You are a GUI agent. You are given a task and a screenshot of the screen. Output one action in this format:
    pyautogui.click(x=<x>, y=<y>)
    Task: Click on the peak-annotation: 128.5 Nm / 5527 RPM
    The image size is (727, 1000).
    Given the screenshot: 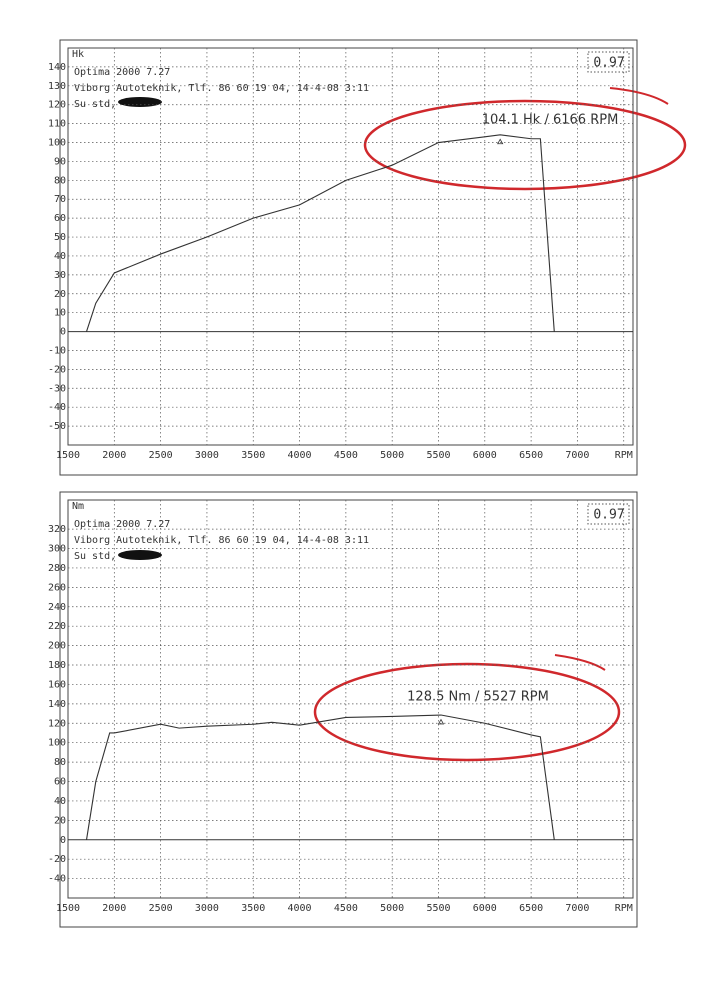 What is the action you would take?
    pyautogui.click(x=478, y=697)
    